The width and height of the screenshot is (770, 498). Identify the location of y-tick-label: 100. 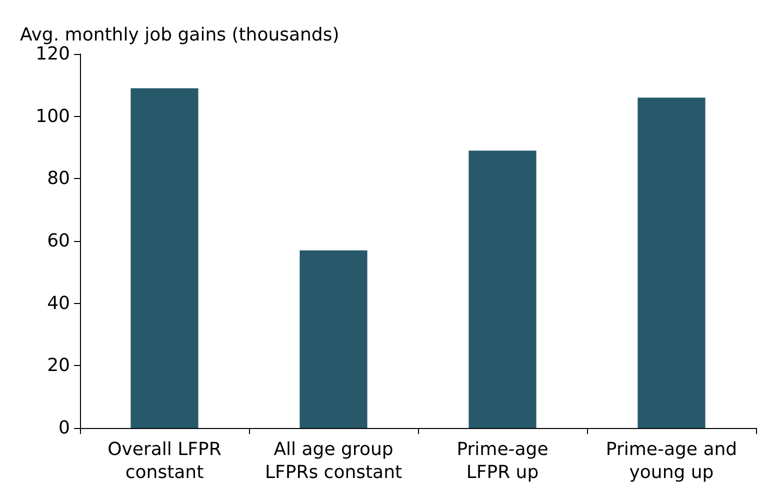
(53, 116).